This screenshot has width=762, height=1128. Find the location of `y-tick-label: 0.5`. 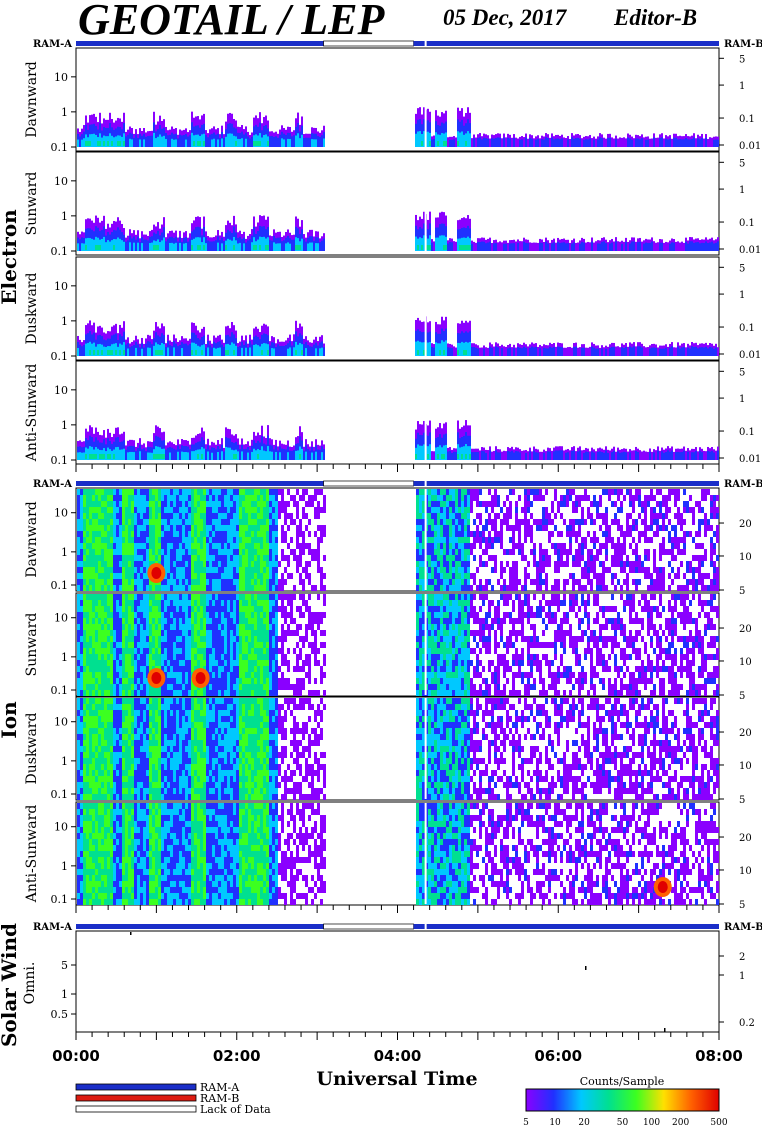

y-tick-label: 0.5 is located at coordinates (60, 1014).